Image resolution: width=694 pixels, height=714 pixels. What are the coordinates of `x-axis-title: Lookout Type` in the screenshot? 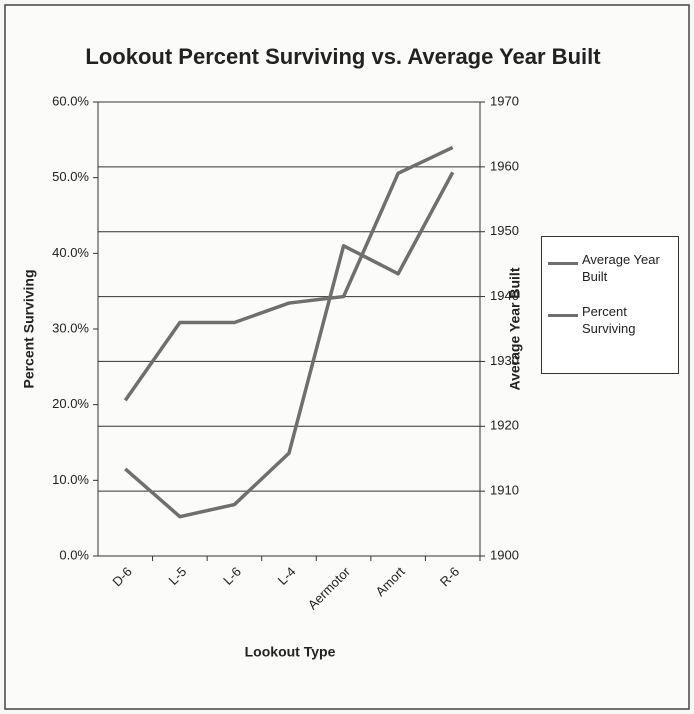 It's located at (290, 652).